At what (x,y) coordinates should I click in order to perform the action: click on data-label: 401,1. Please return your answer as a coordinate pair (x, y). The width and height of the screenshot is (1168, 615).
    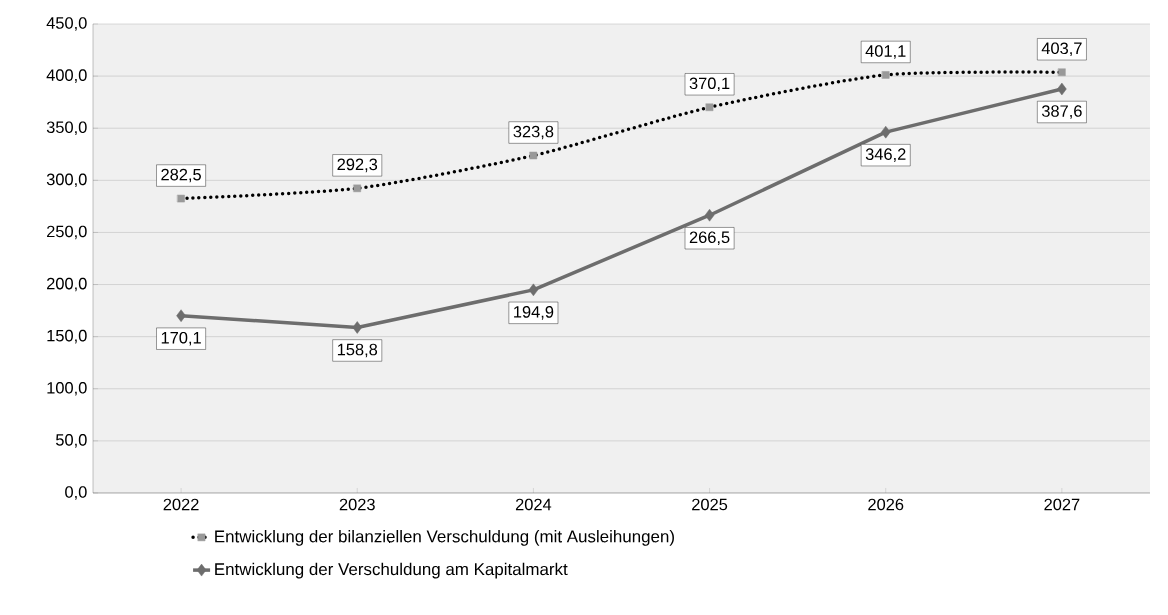
    Looking at the image, I should click on (885, 52).